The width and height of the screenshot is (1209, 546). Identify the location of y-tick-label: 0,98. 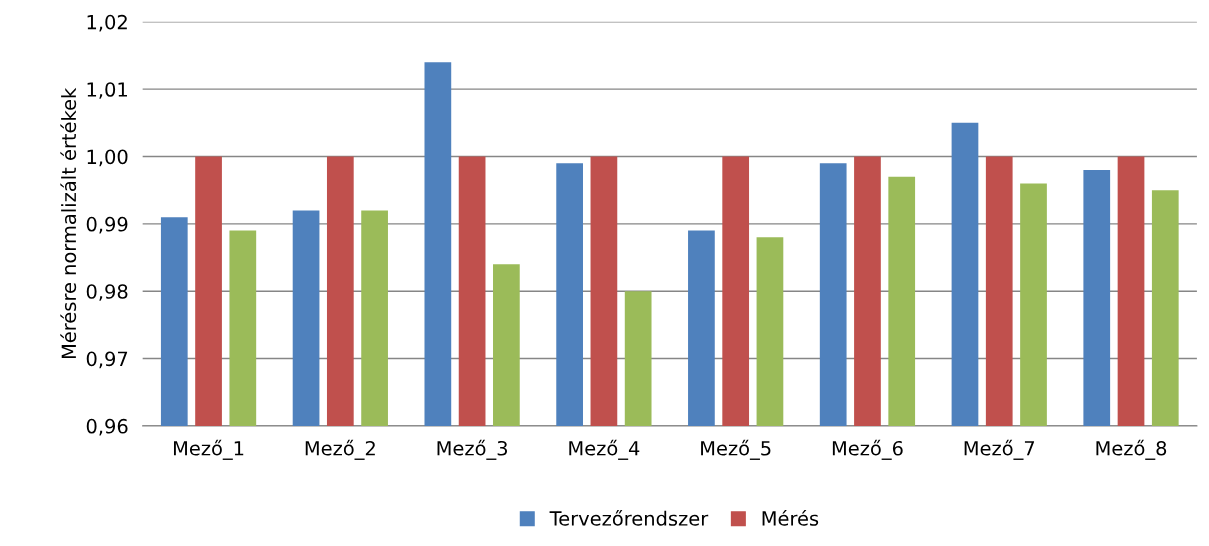
(107, 292).